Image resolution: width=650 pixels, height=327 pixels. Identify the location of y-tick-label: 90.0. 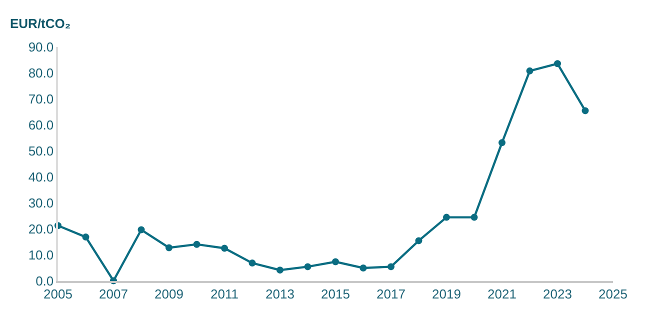
(41, 47).